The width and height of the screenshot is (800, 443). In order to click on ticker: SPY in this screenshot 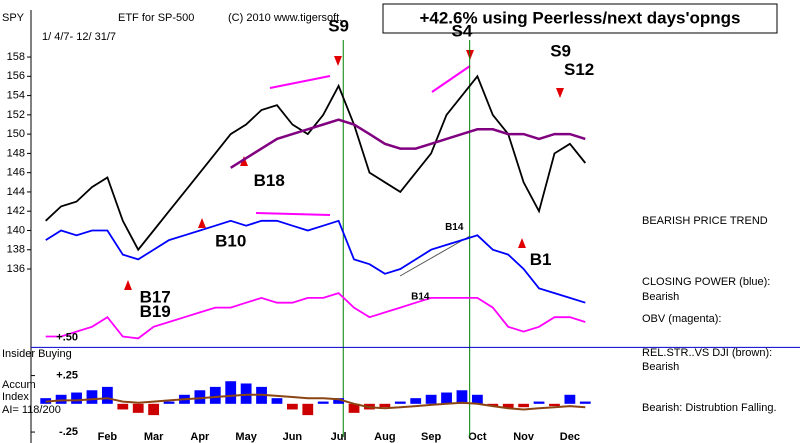, I will do `click(13, 18)`.